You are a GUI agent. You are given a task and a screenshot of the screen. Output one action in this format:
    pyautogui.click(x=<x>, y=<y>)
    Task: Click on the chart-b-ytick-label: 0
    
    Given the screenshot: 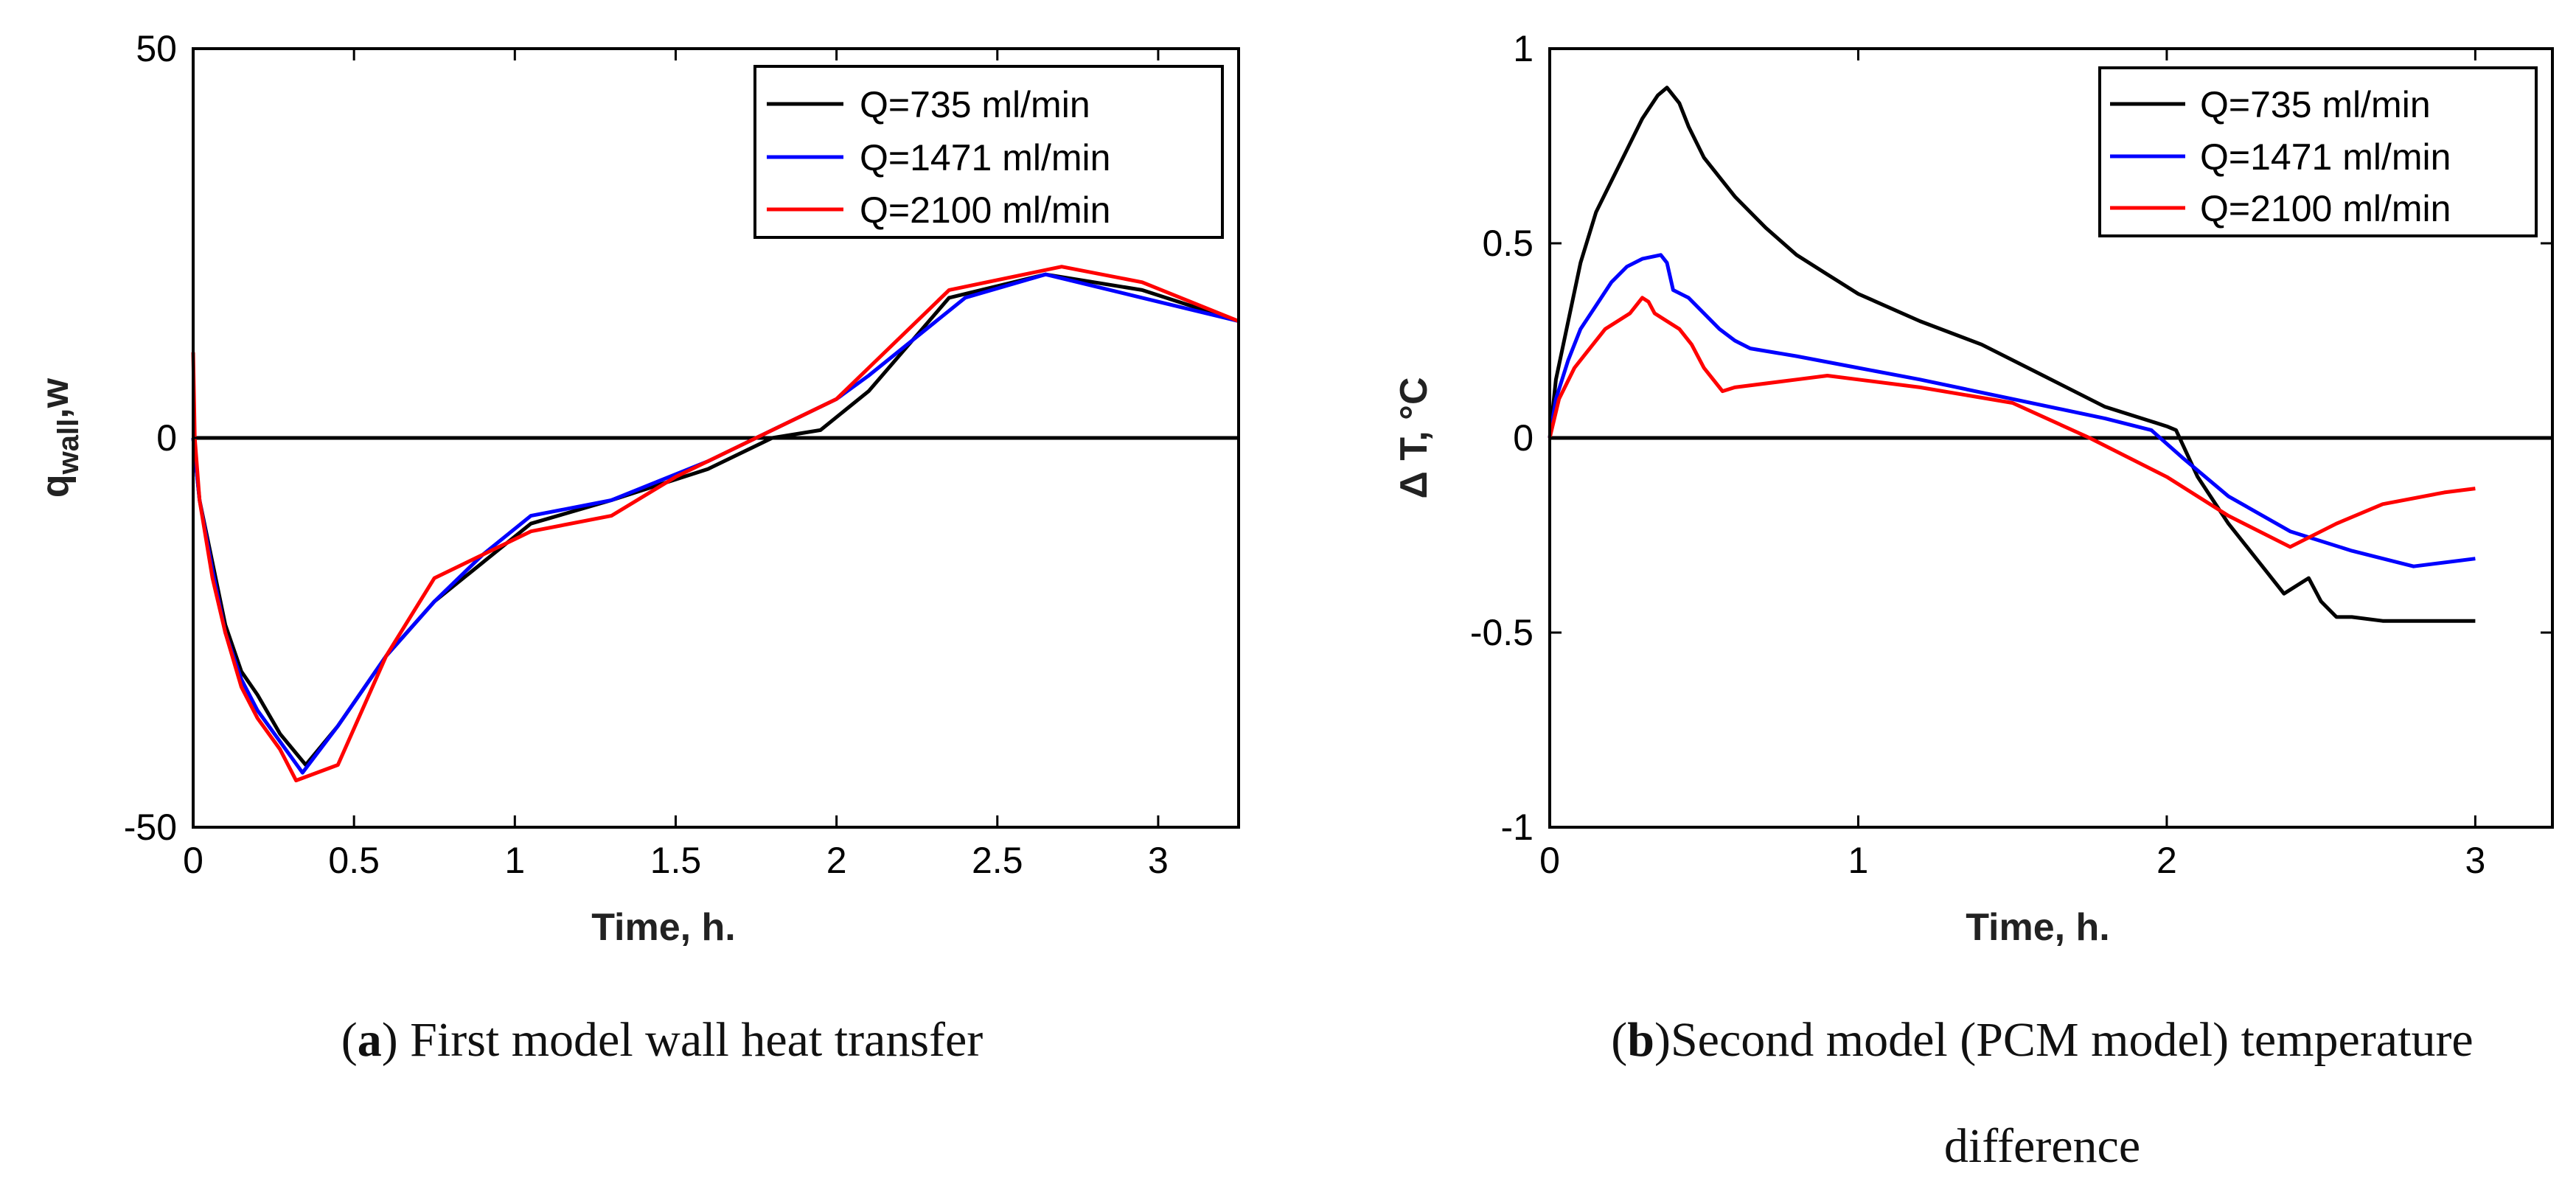 What is the action you would take?
    pyautogui.click(x=1524, y=438)
    